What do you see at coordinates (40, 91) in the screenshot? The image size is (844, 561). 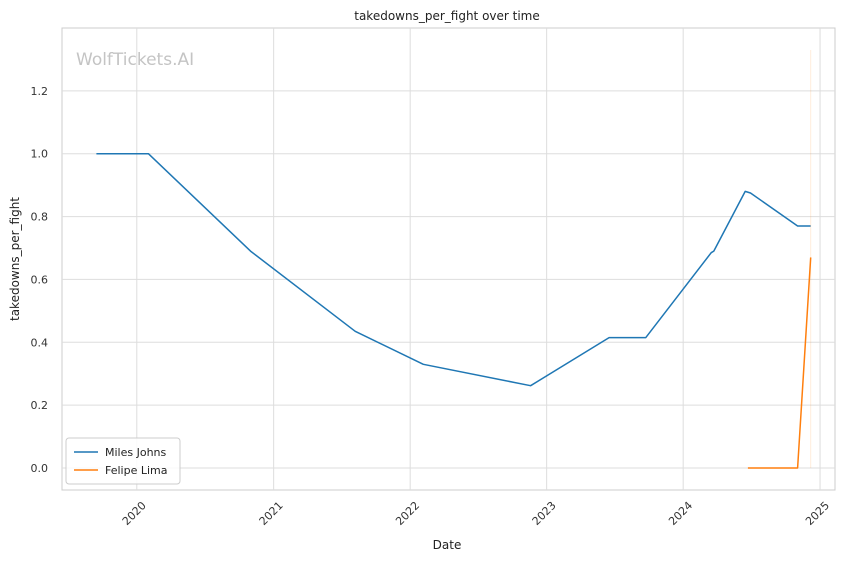 I see `y-tick-label: 1.2` at bounding box center [40, 91].